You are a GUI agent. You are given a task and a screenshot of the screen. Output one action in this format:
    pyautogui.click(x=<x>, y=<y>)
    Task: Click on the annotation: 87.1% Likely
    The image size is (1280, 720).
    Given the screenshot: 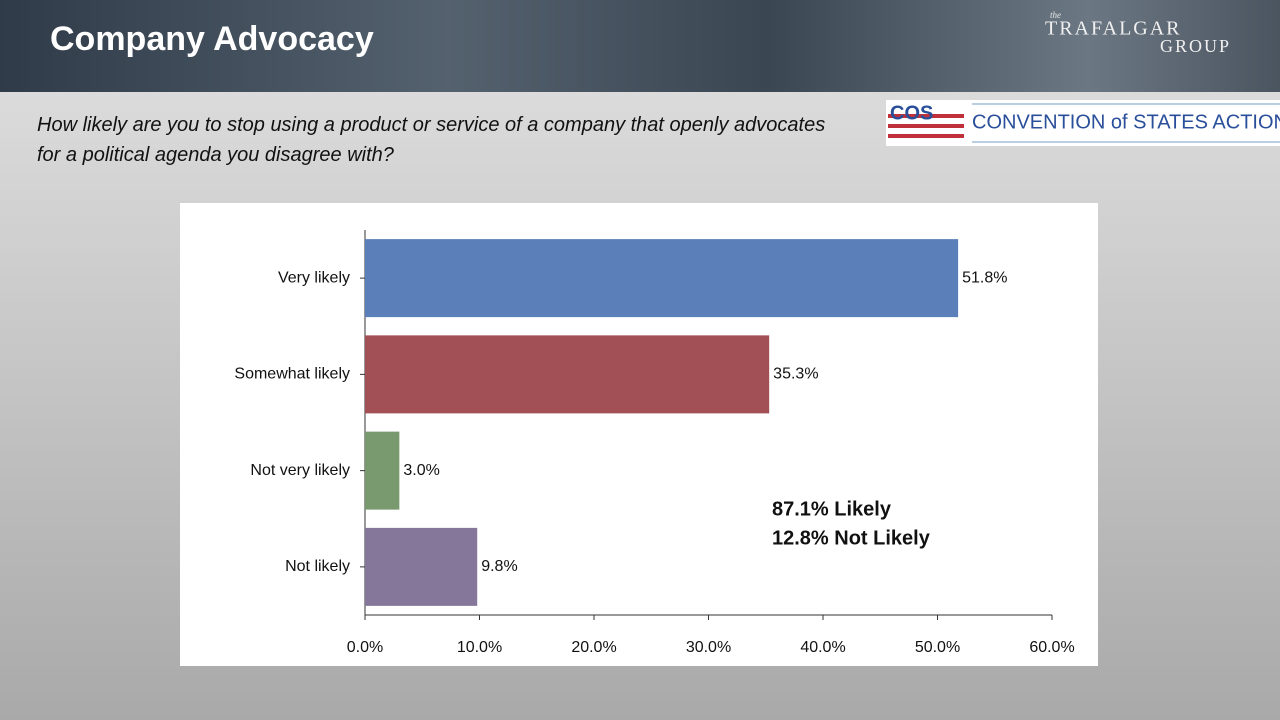 What is the action you would take?
    pyautogui.click(x=832, y=509)
    